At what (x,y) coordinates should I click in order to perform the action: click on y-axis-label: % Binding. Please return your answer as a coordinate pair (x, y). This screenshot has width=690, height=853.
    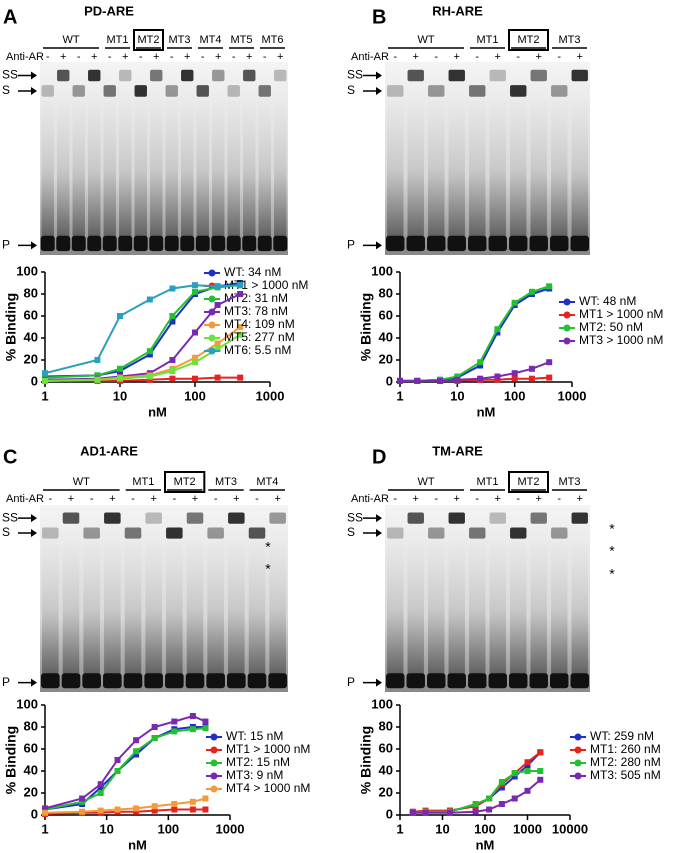
    Looking at the image, I should click on (11, 760).